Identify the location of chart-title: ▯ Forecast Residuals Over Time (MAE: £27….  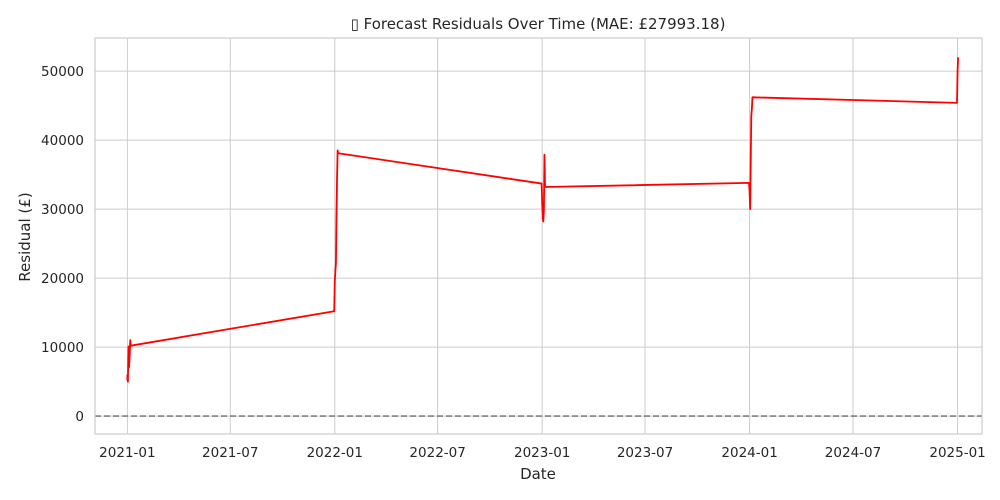
(538, 24).